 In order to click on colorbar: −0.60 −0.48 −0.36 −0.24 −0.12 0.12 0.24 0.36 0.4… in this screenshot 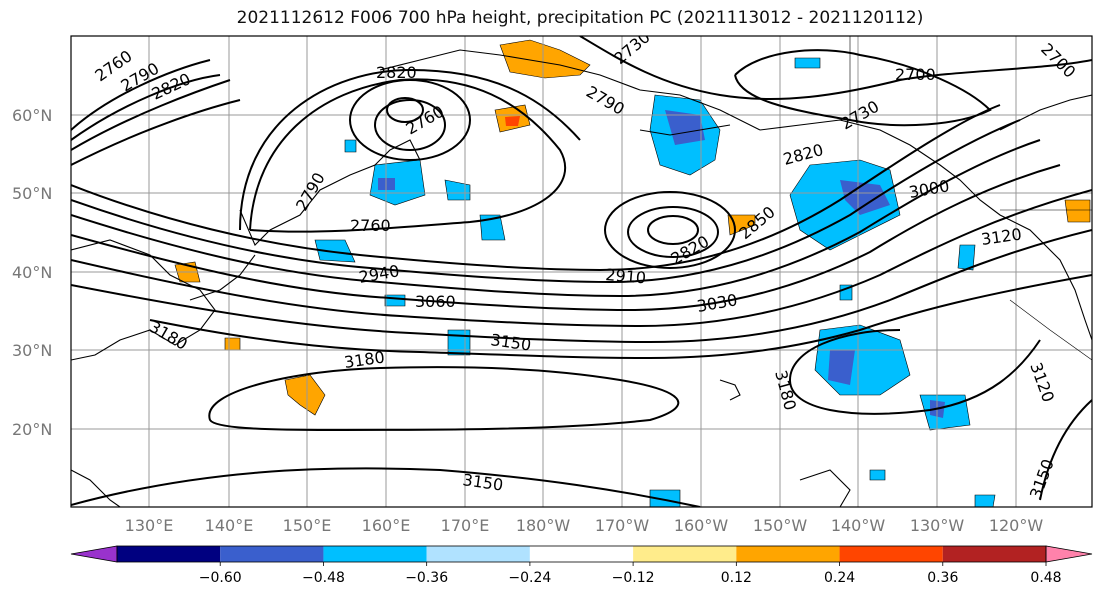, I will do `click(581, 565)`.